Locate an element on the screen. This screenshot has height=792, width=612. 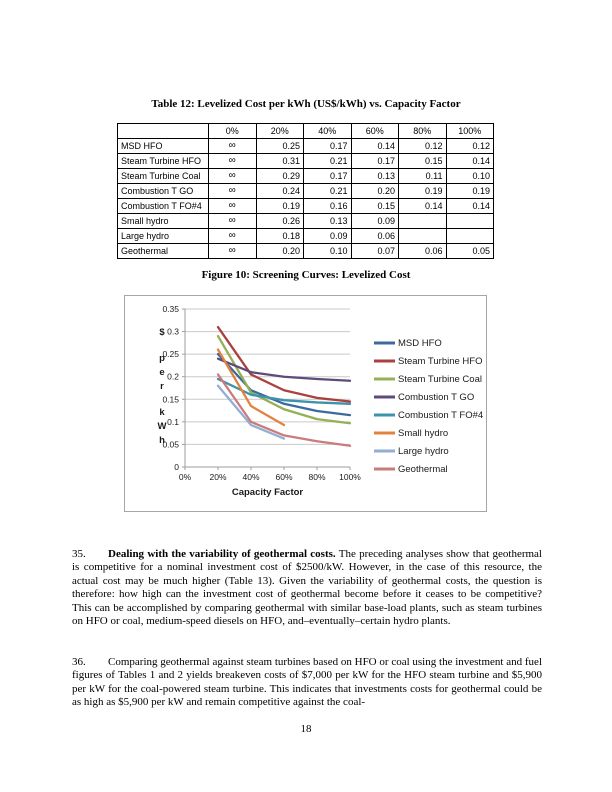
table-cell: 0.07 is located at coordinates (374, 251).